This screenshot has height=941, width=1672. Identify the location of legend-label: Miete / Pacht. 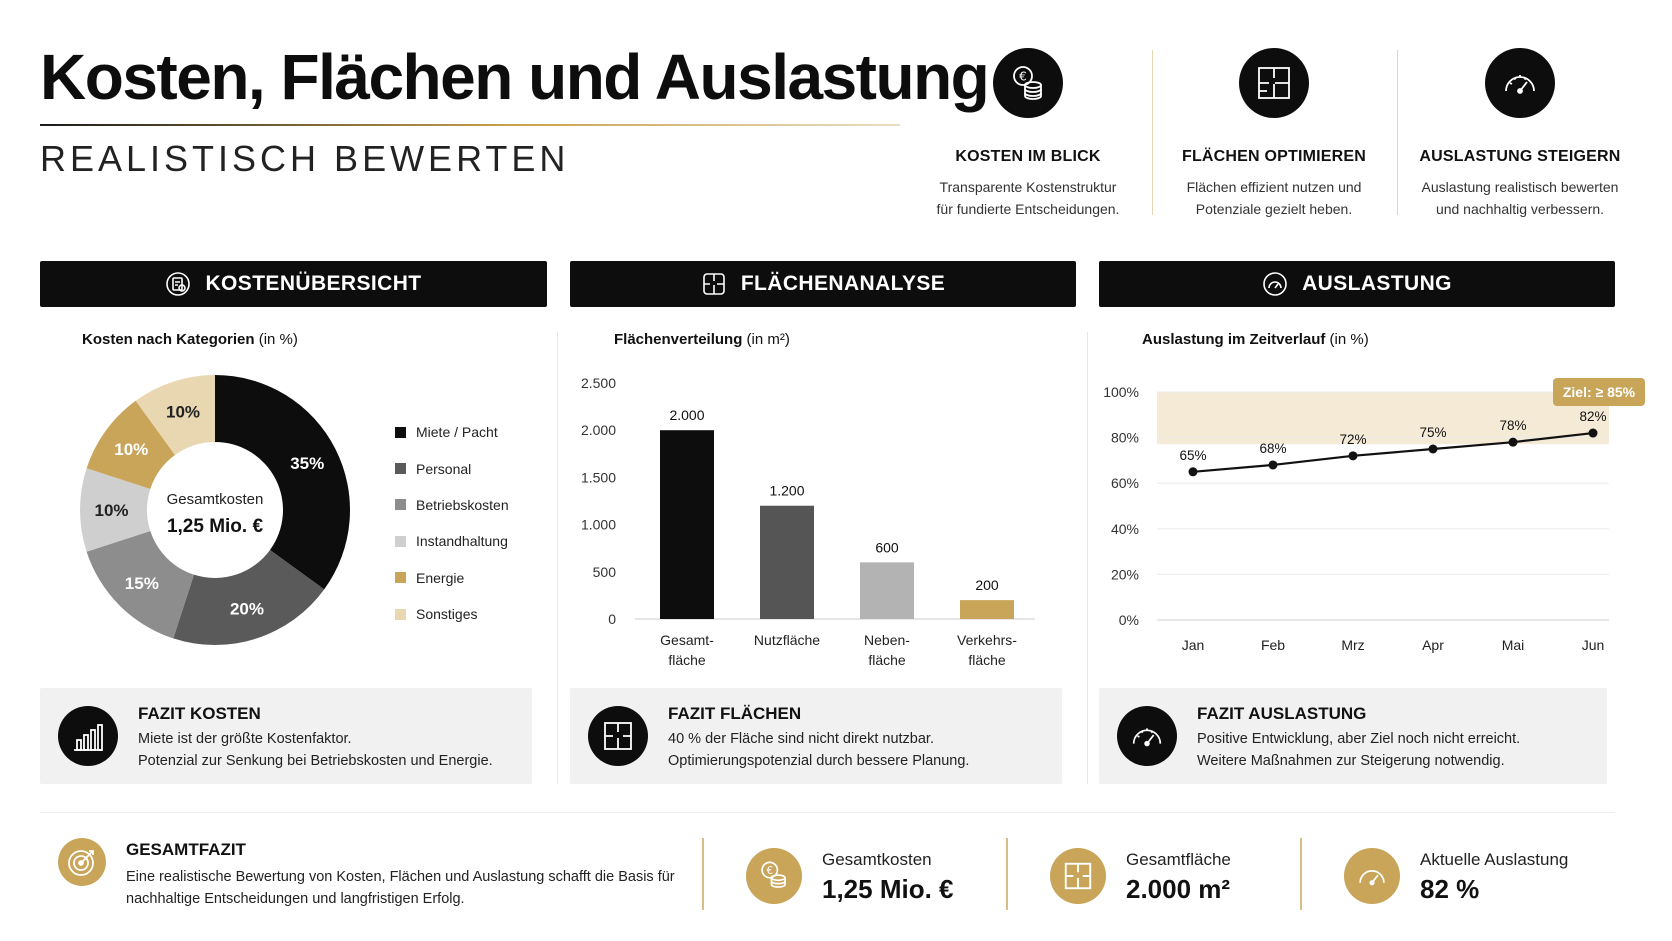
(457, 432).